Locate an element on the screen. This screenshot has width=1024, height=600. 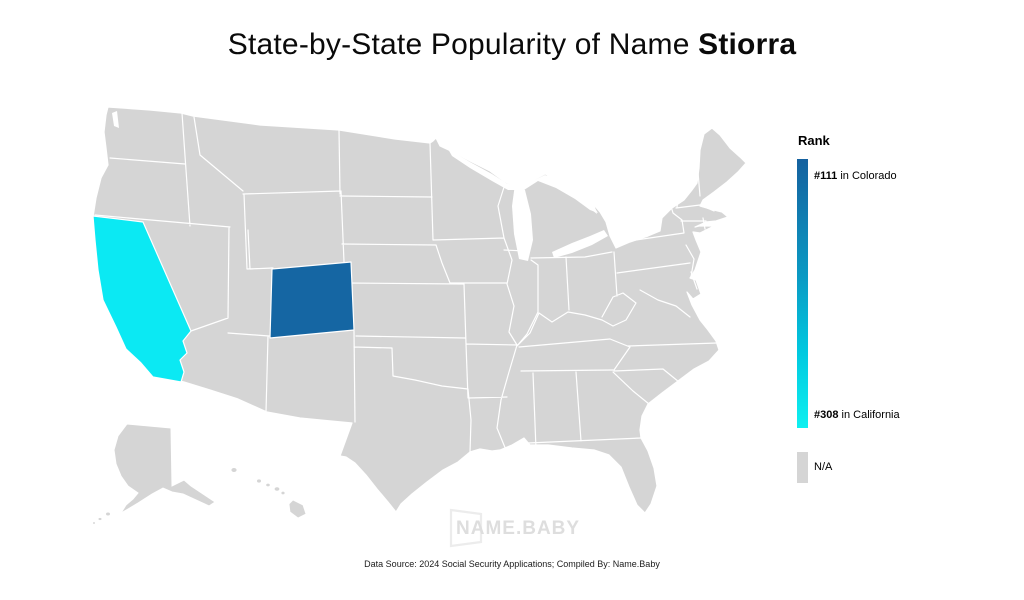
hawaii-inset is located at coordinates (268, 493).